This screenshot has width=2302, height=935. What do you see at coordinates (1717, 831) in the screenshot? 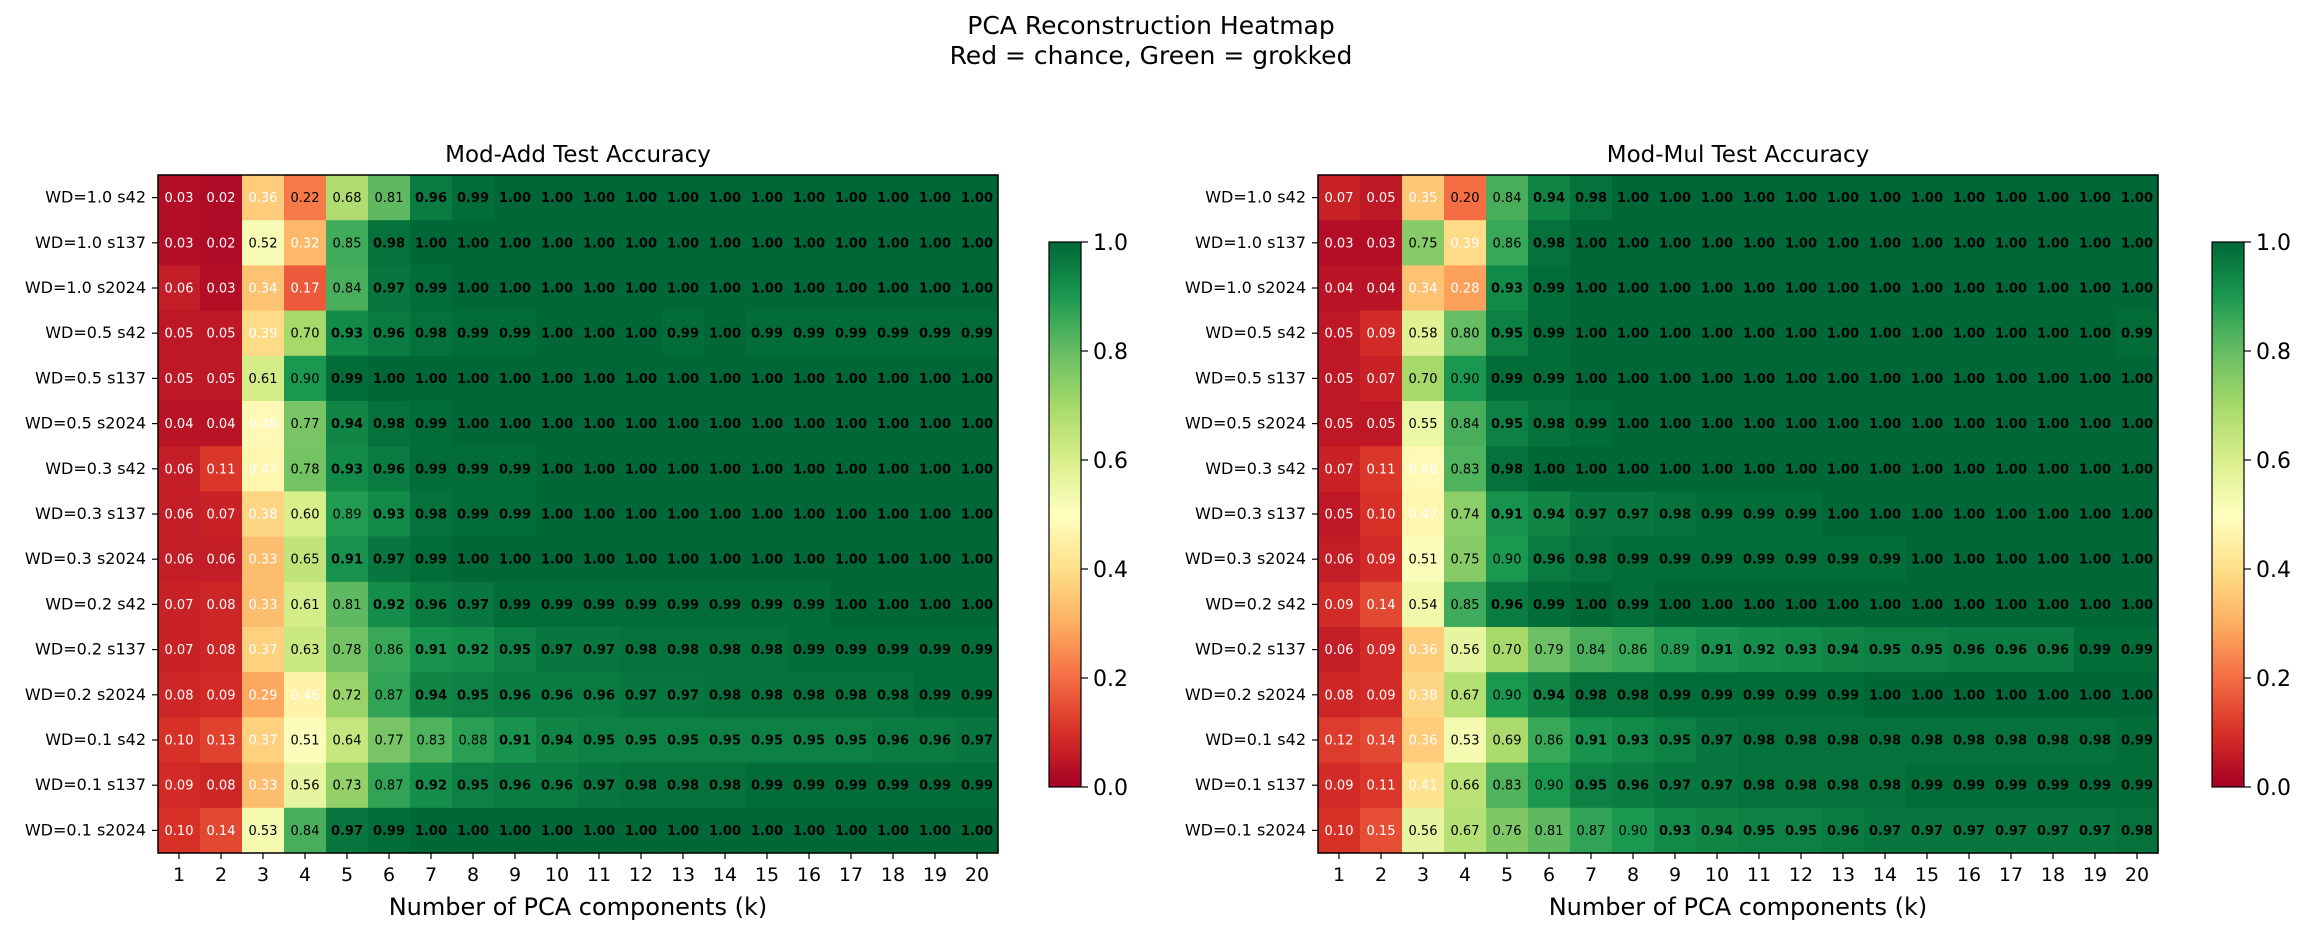
I see `heatmap-cell-label: 0.94` at bounding box center [1717, 831].